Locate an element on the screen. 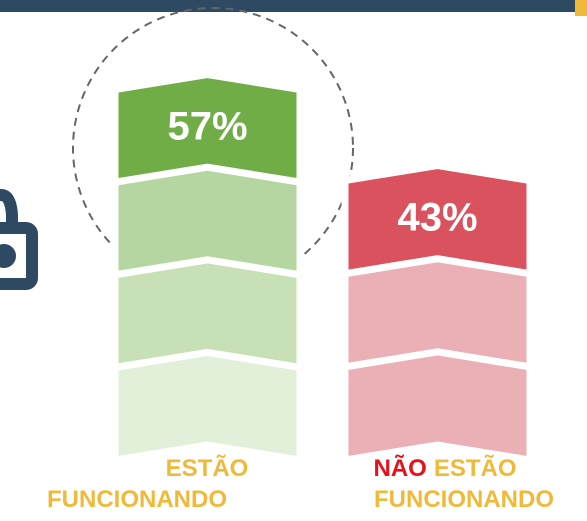 The width and height of the screenshot is (587, 521). value-label: 43% is located at coordinates (437, 218).